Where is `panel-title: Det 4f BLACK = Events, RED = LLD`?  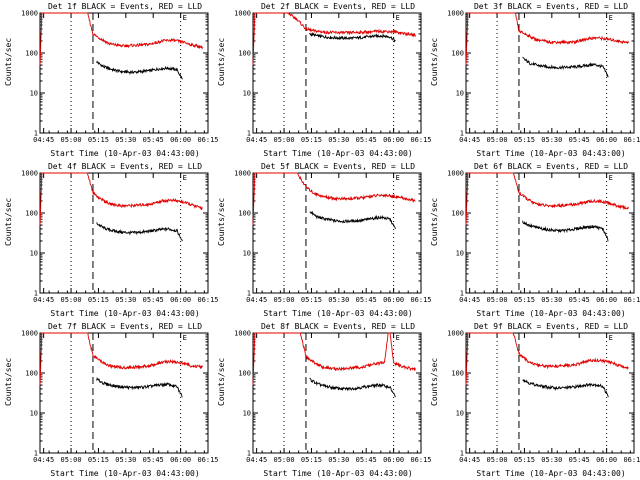
panel-title: Det 4f BLACK = Events, RED = LLD is located at coordinates (125, 166).